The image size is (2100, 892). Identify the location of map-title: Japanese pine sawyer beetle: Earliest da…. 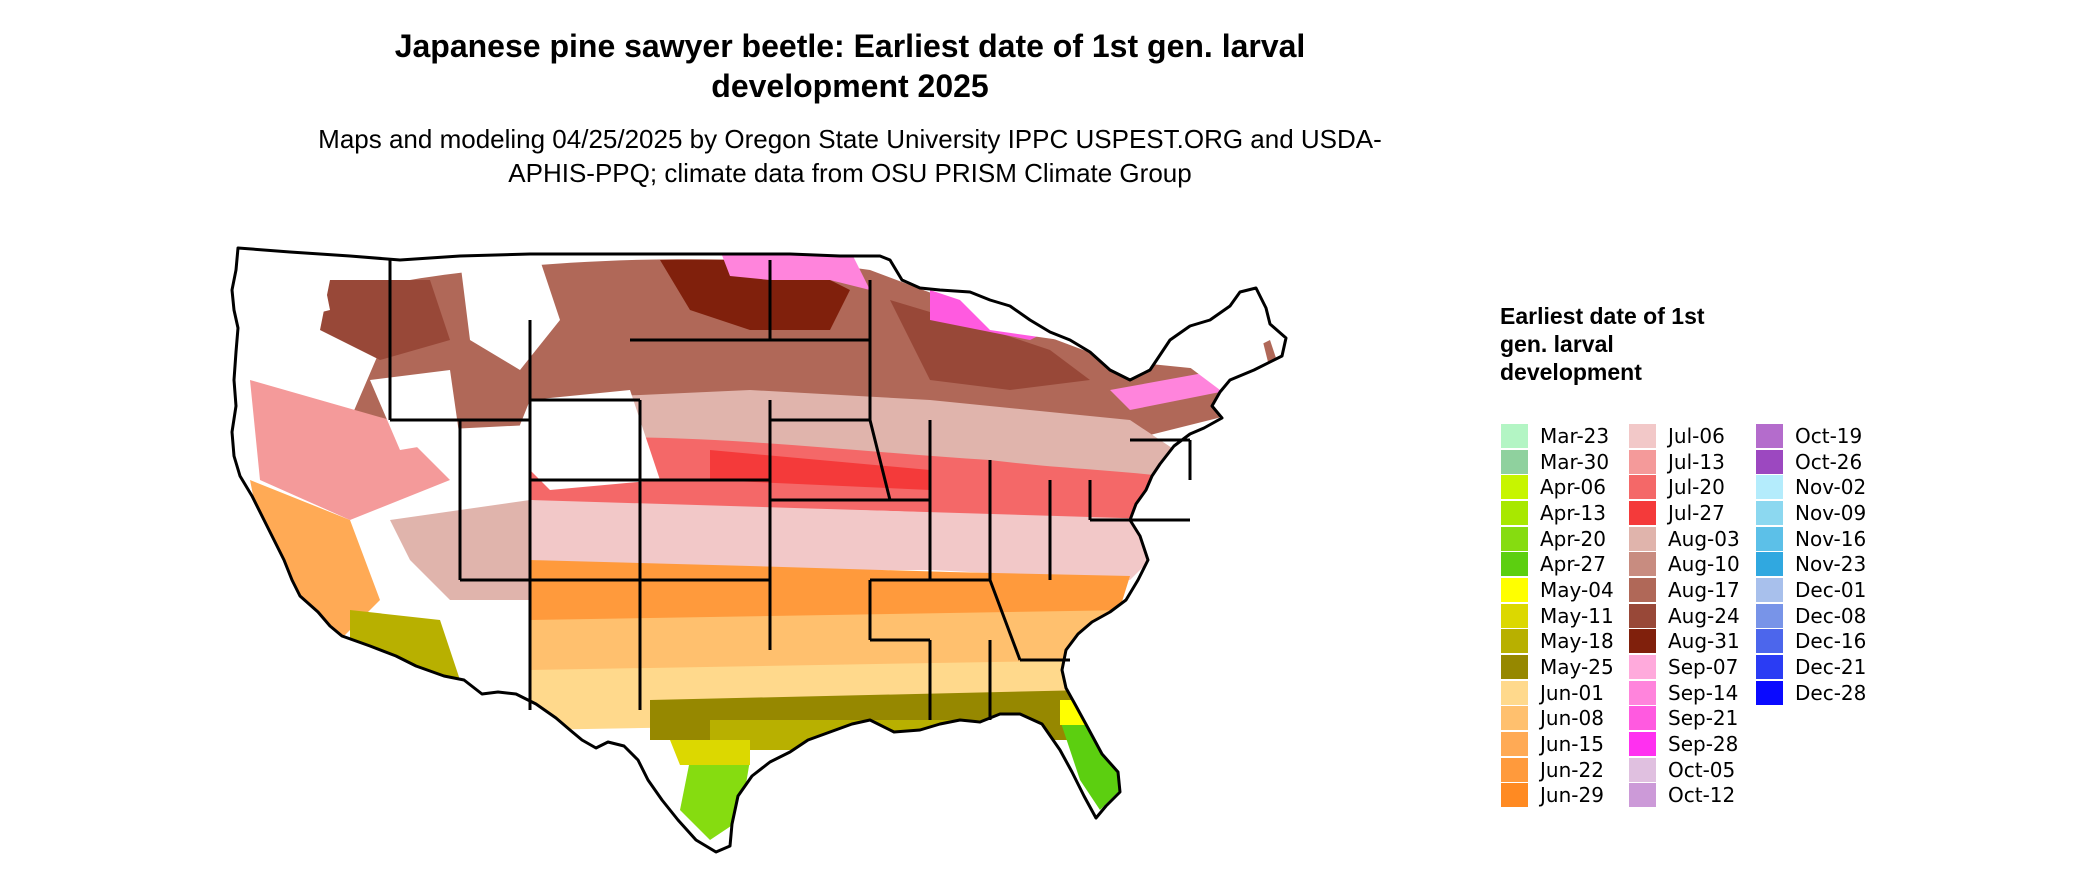
(850, 66).